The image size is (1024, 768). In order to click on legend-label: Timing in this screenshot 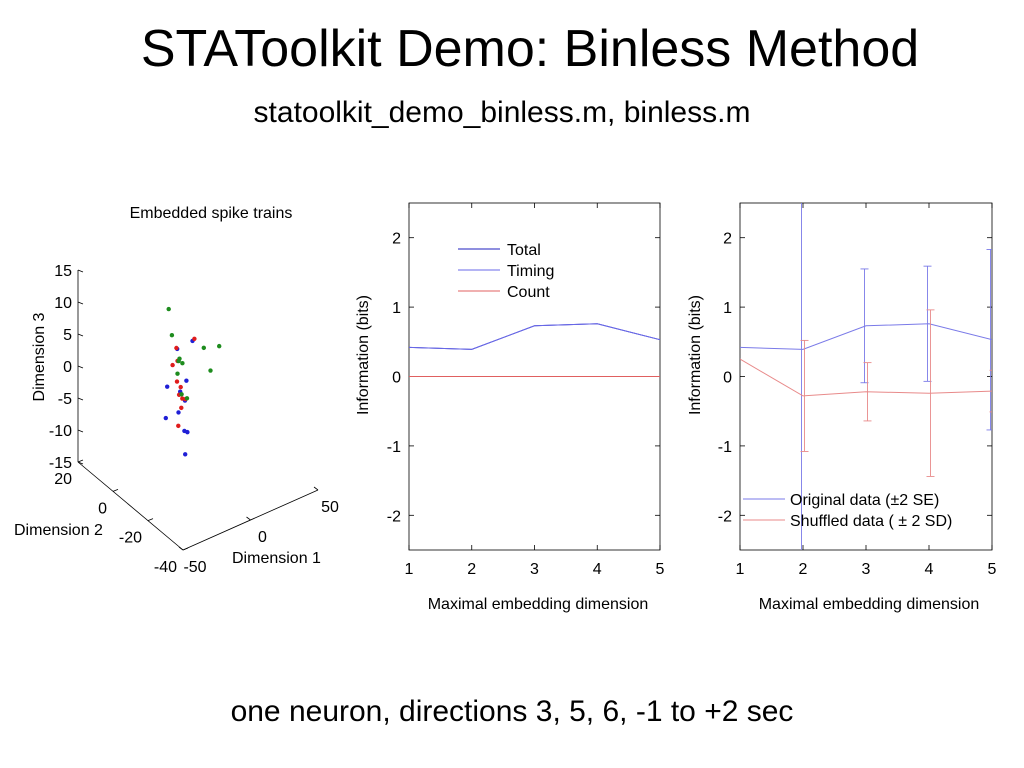, I will do `click(530, 271)`.